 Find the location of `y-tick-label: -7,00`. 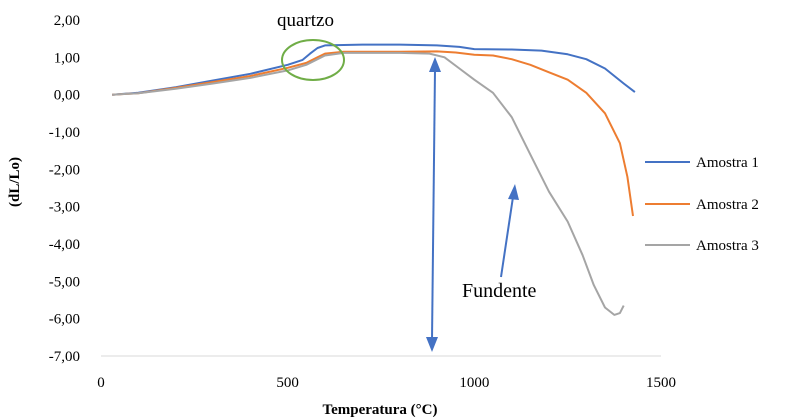

y-tick-label: -7,00 is located at coordinates (64, 357).